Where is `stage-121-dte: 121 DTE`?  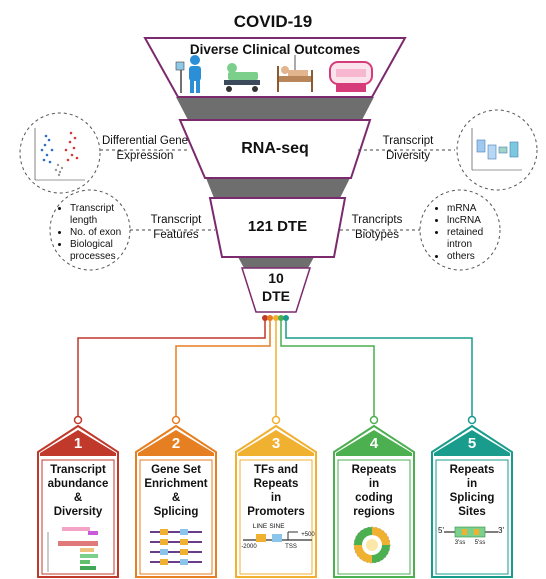
stage-121-dte: 121 DTE is located at coordinates (277, 226).